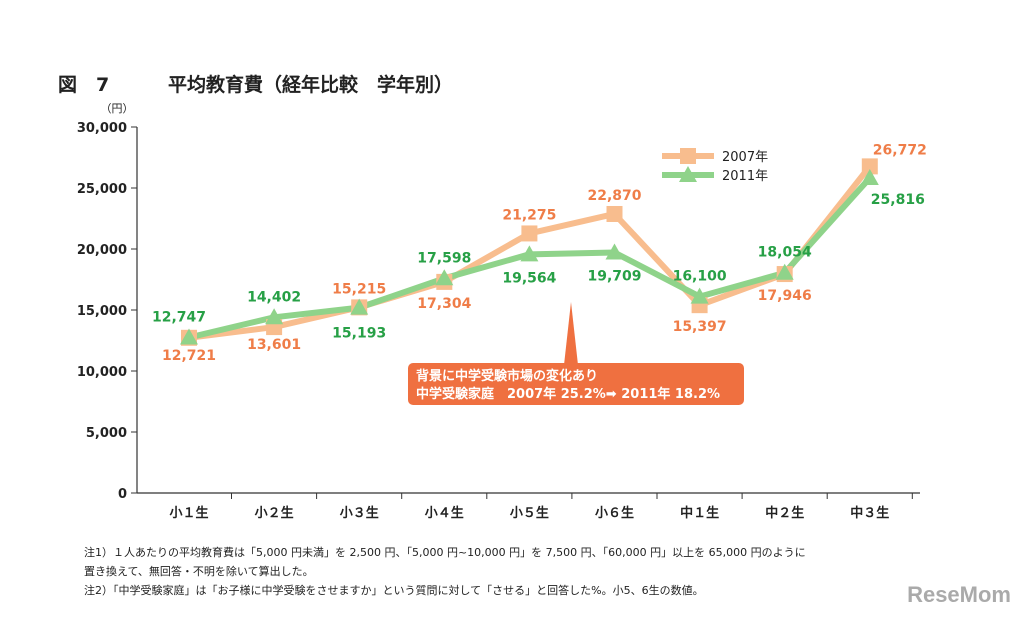 This screenshot has height=619, width=1023. I want to click on y-tick-label: 15,000, so click(102, 311).